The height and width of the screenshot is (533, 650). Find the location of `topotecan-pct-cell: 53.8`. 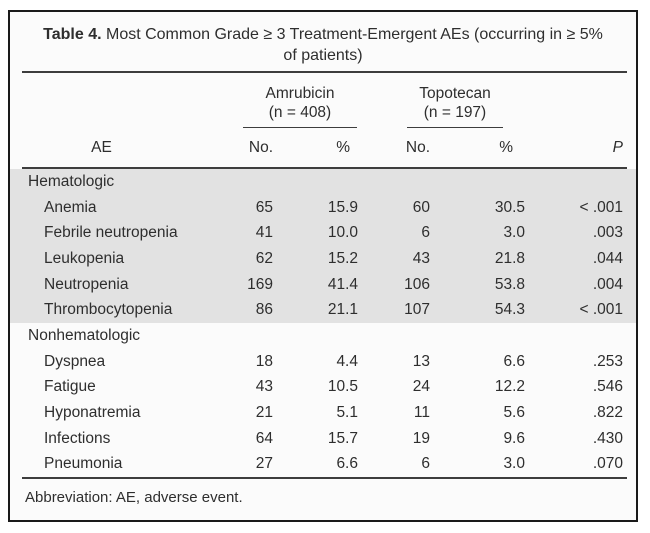

topotecan-pct-cell: 53.8 is located at coordinates (509, 284).